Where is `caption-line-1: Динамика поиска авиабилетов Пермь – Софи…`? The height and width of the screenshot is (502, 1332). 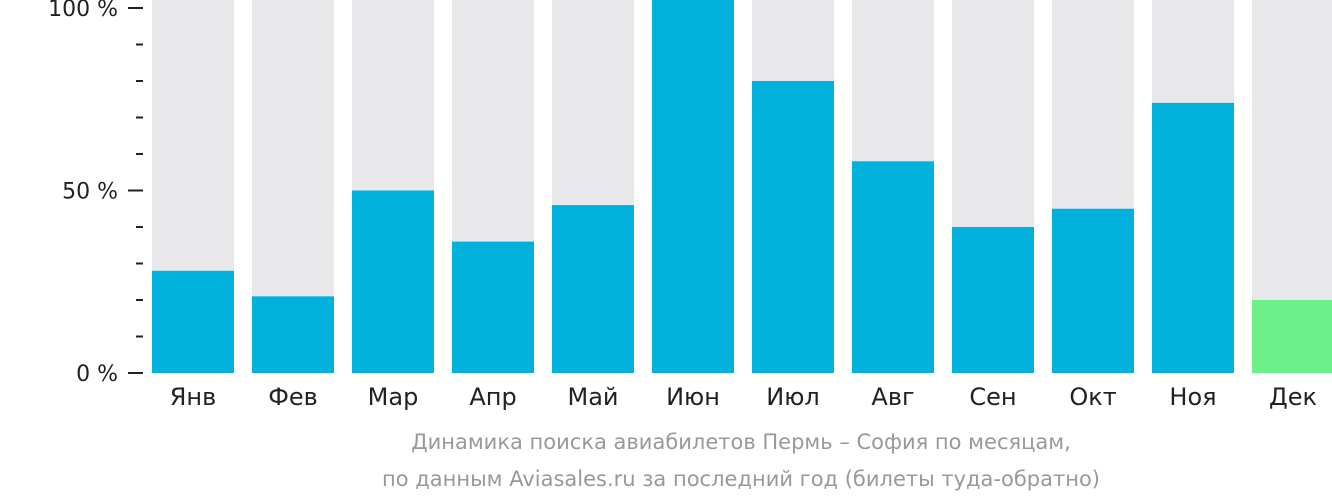 caption-line-1: Динамика поиска авиабилетов Пермь – Софи… is located at coordinates (741, 442).